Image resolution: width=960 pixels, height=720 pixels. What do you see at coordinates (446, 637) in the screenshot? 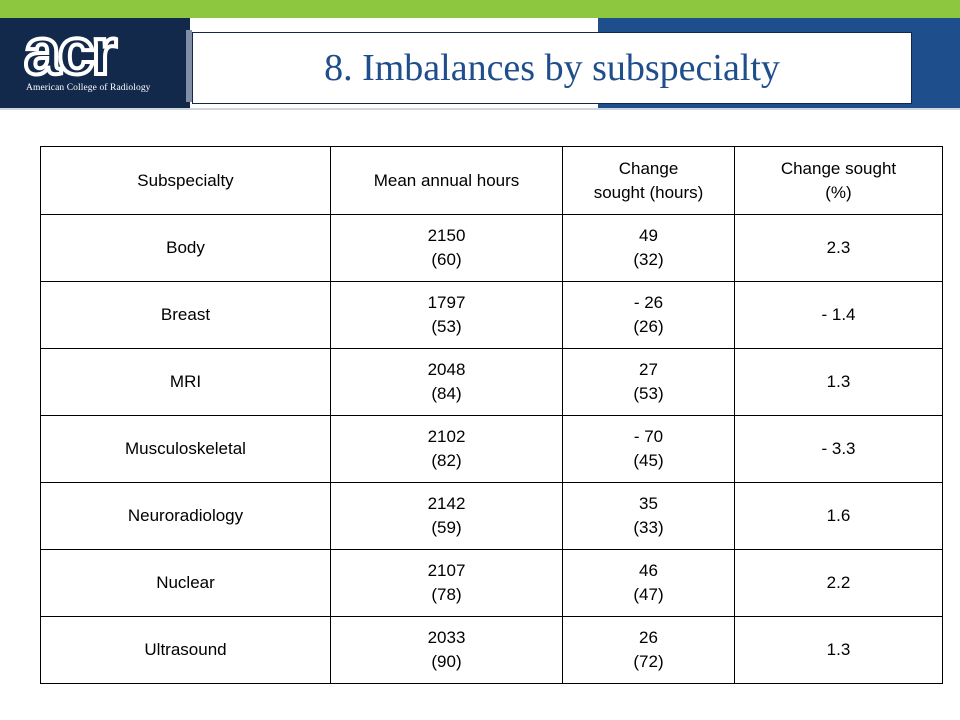
I see `mean-value: 2033` at bounding box center [446, 637].